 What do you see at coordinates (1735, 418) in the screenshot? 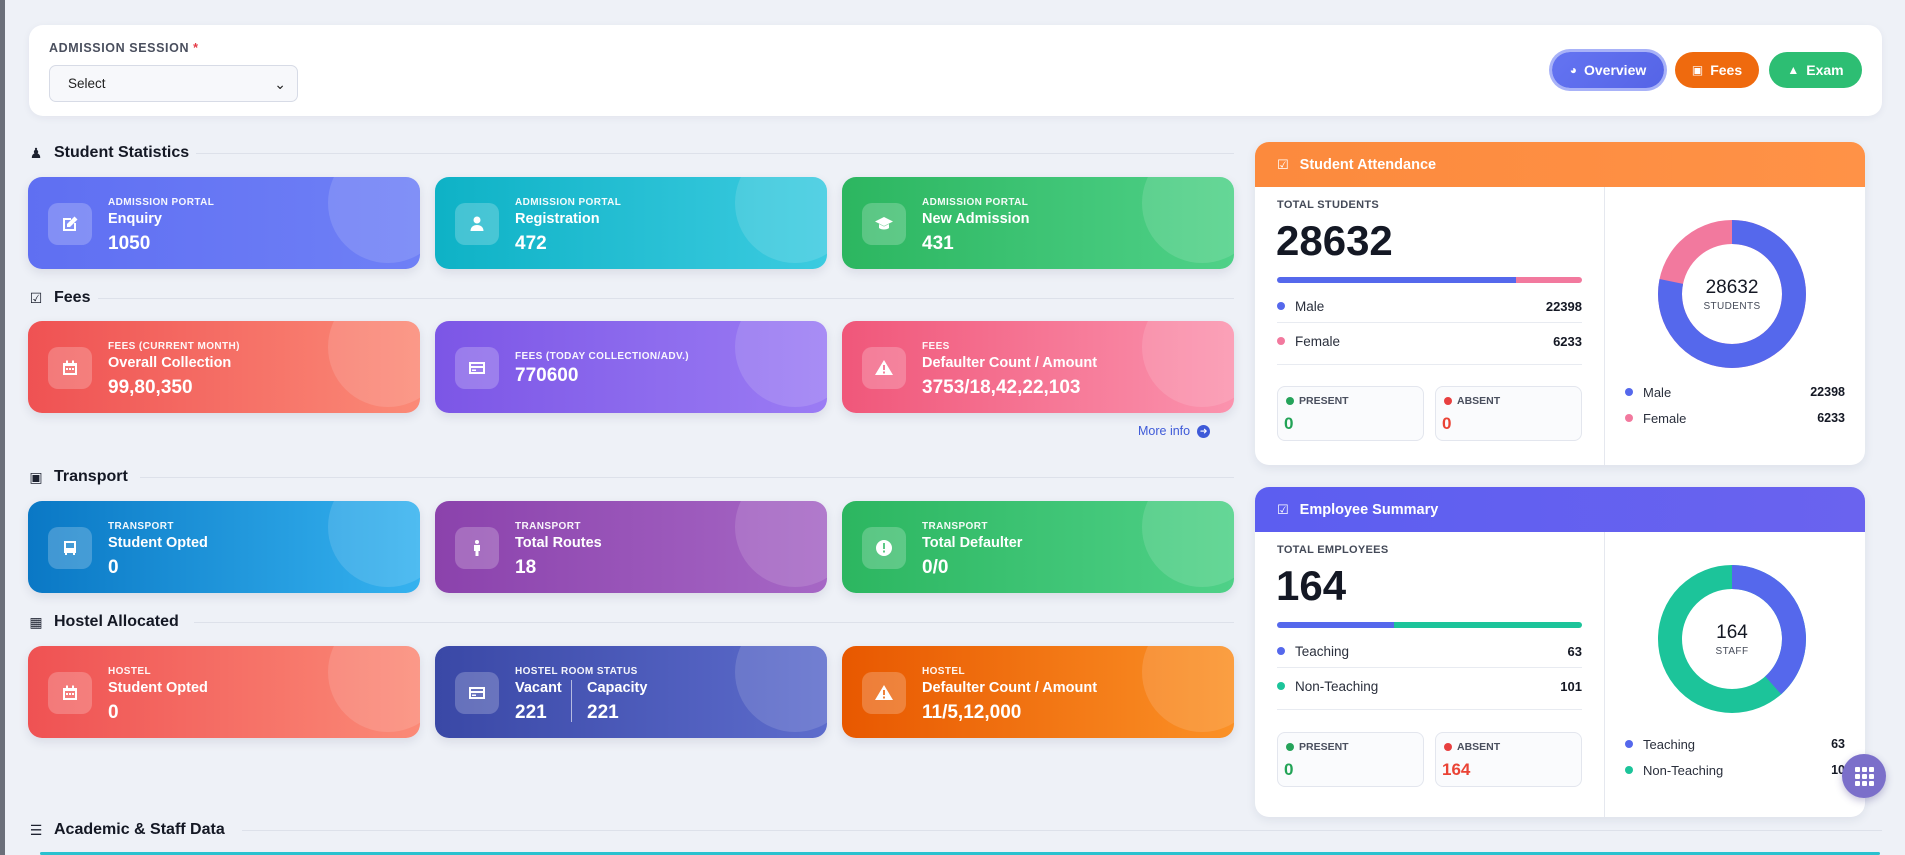
I see `legend-female: Female 6233` at bounding box center [1735, 418].